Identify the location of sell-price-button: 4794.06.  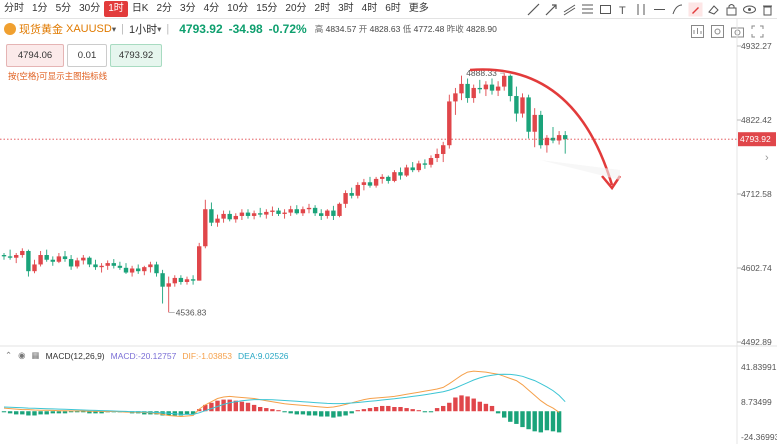
(35, 55).